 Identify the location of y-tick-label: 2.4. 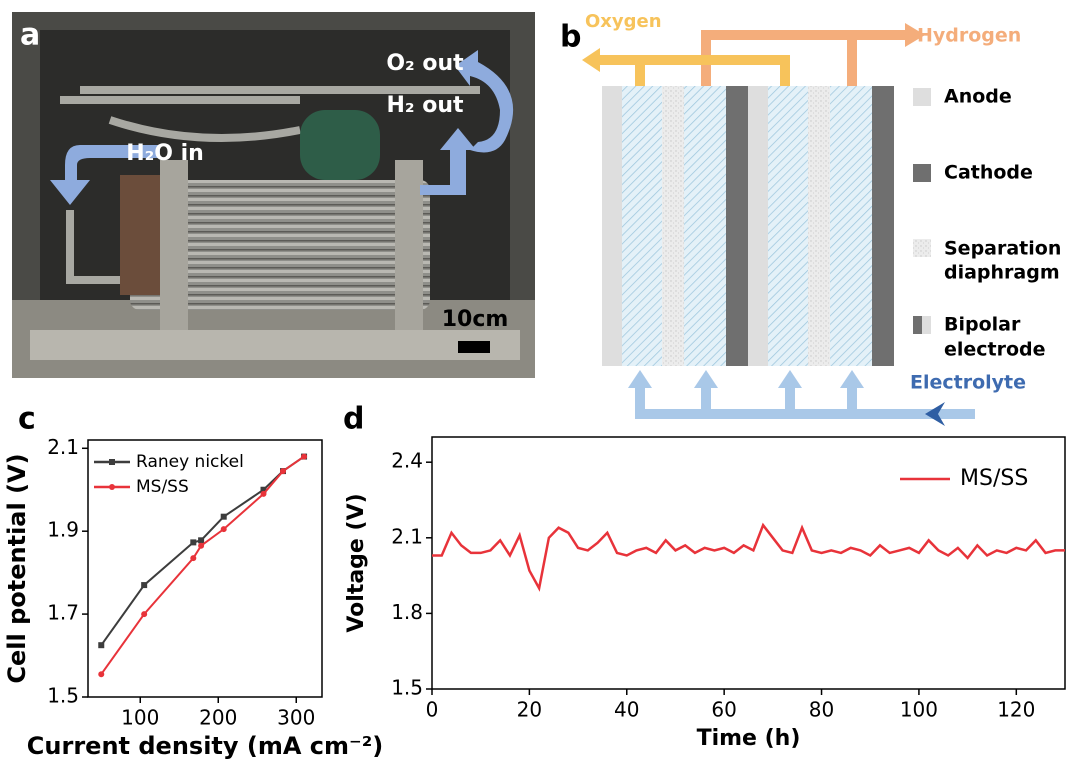
(407, 461).